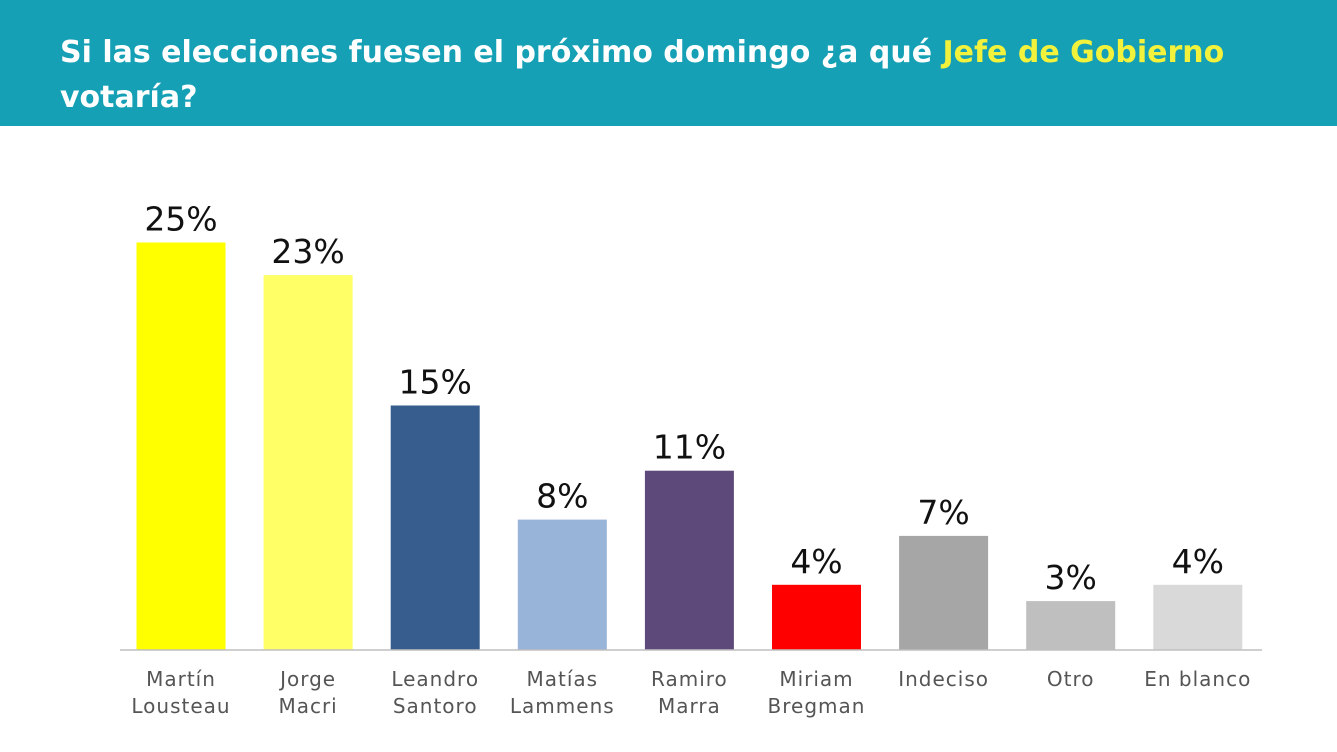 The image size is (1337, 752). What do you see at coordinates (435, 692) in the screenshot?
I see `category-label-2: Leandro Santoro` at bounding box center [435, 692].